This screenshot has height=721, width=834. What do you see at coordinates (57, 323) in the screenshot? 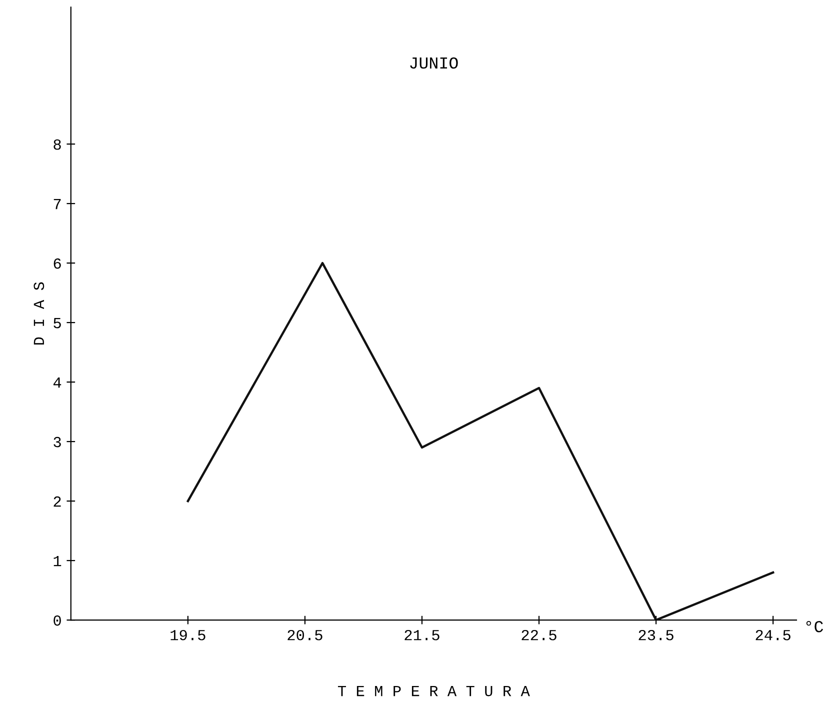
I see `y-tick-label: 5` at bounding box center [57, 323].